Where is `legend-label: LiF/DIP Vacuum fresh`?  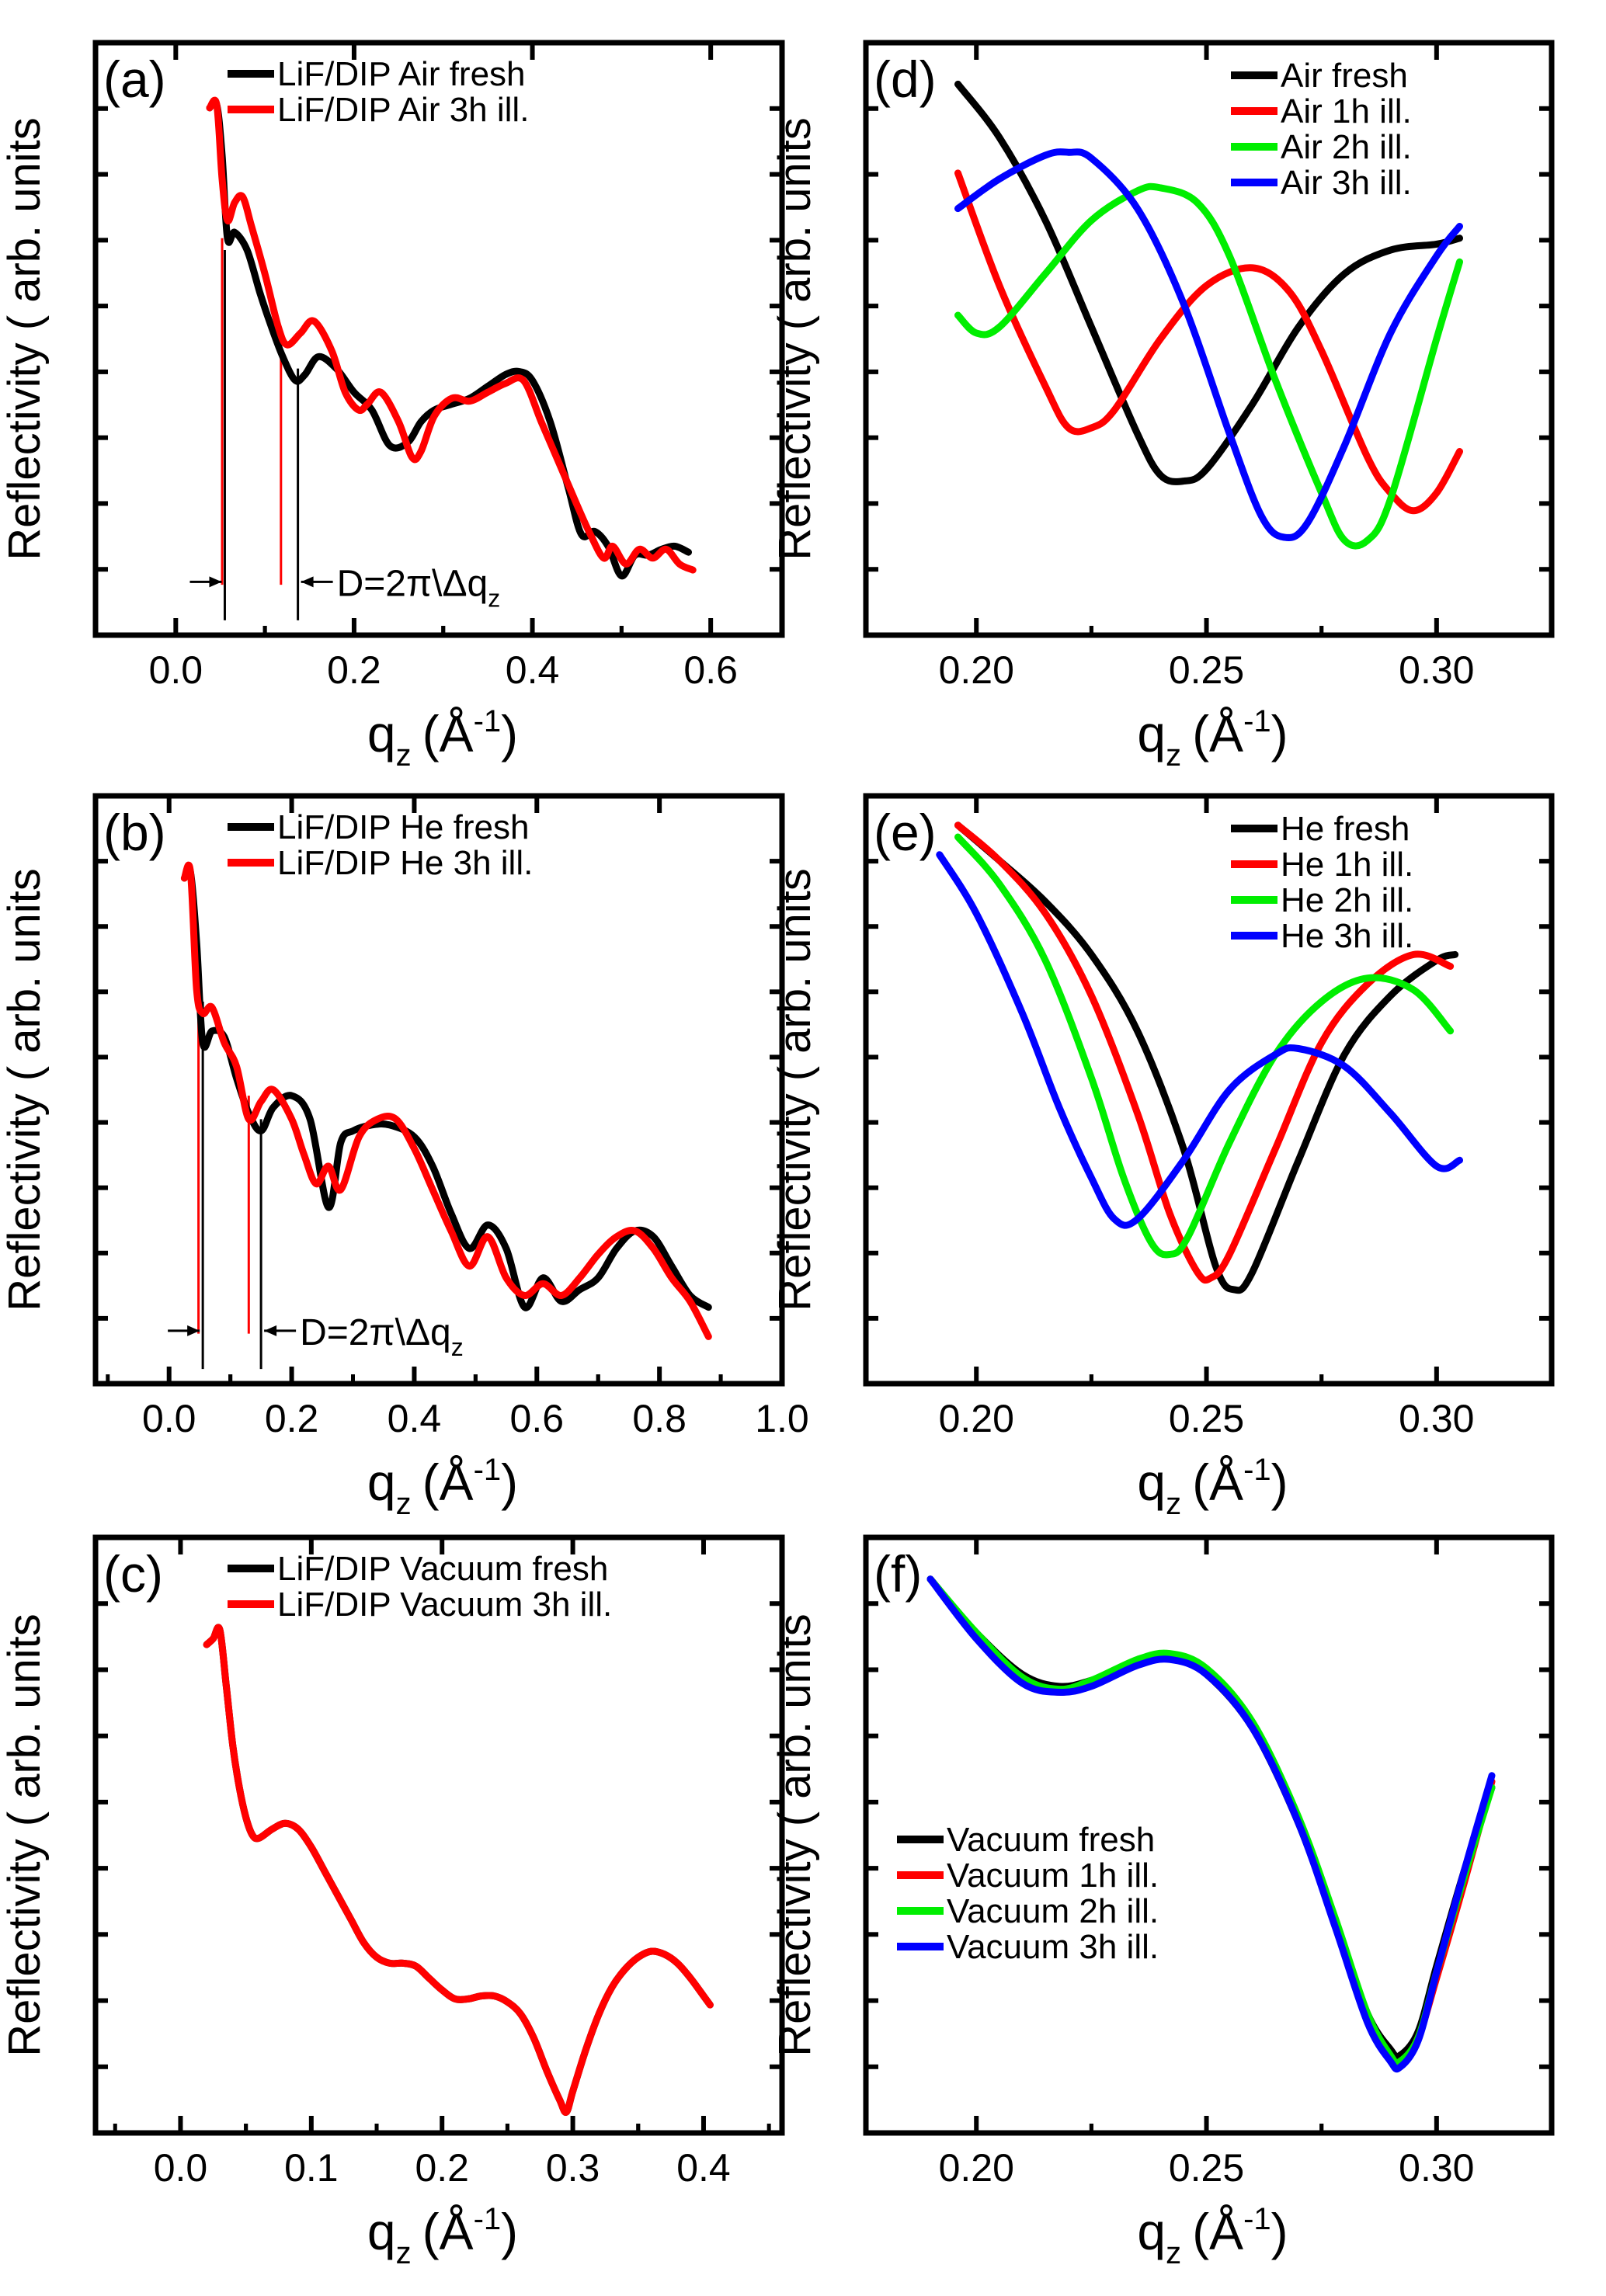 legend-label: LiF/DIP Vacuum fresh is located at coordinates (442, 1569).